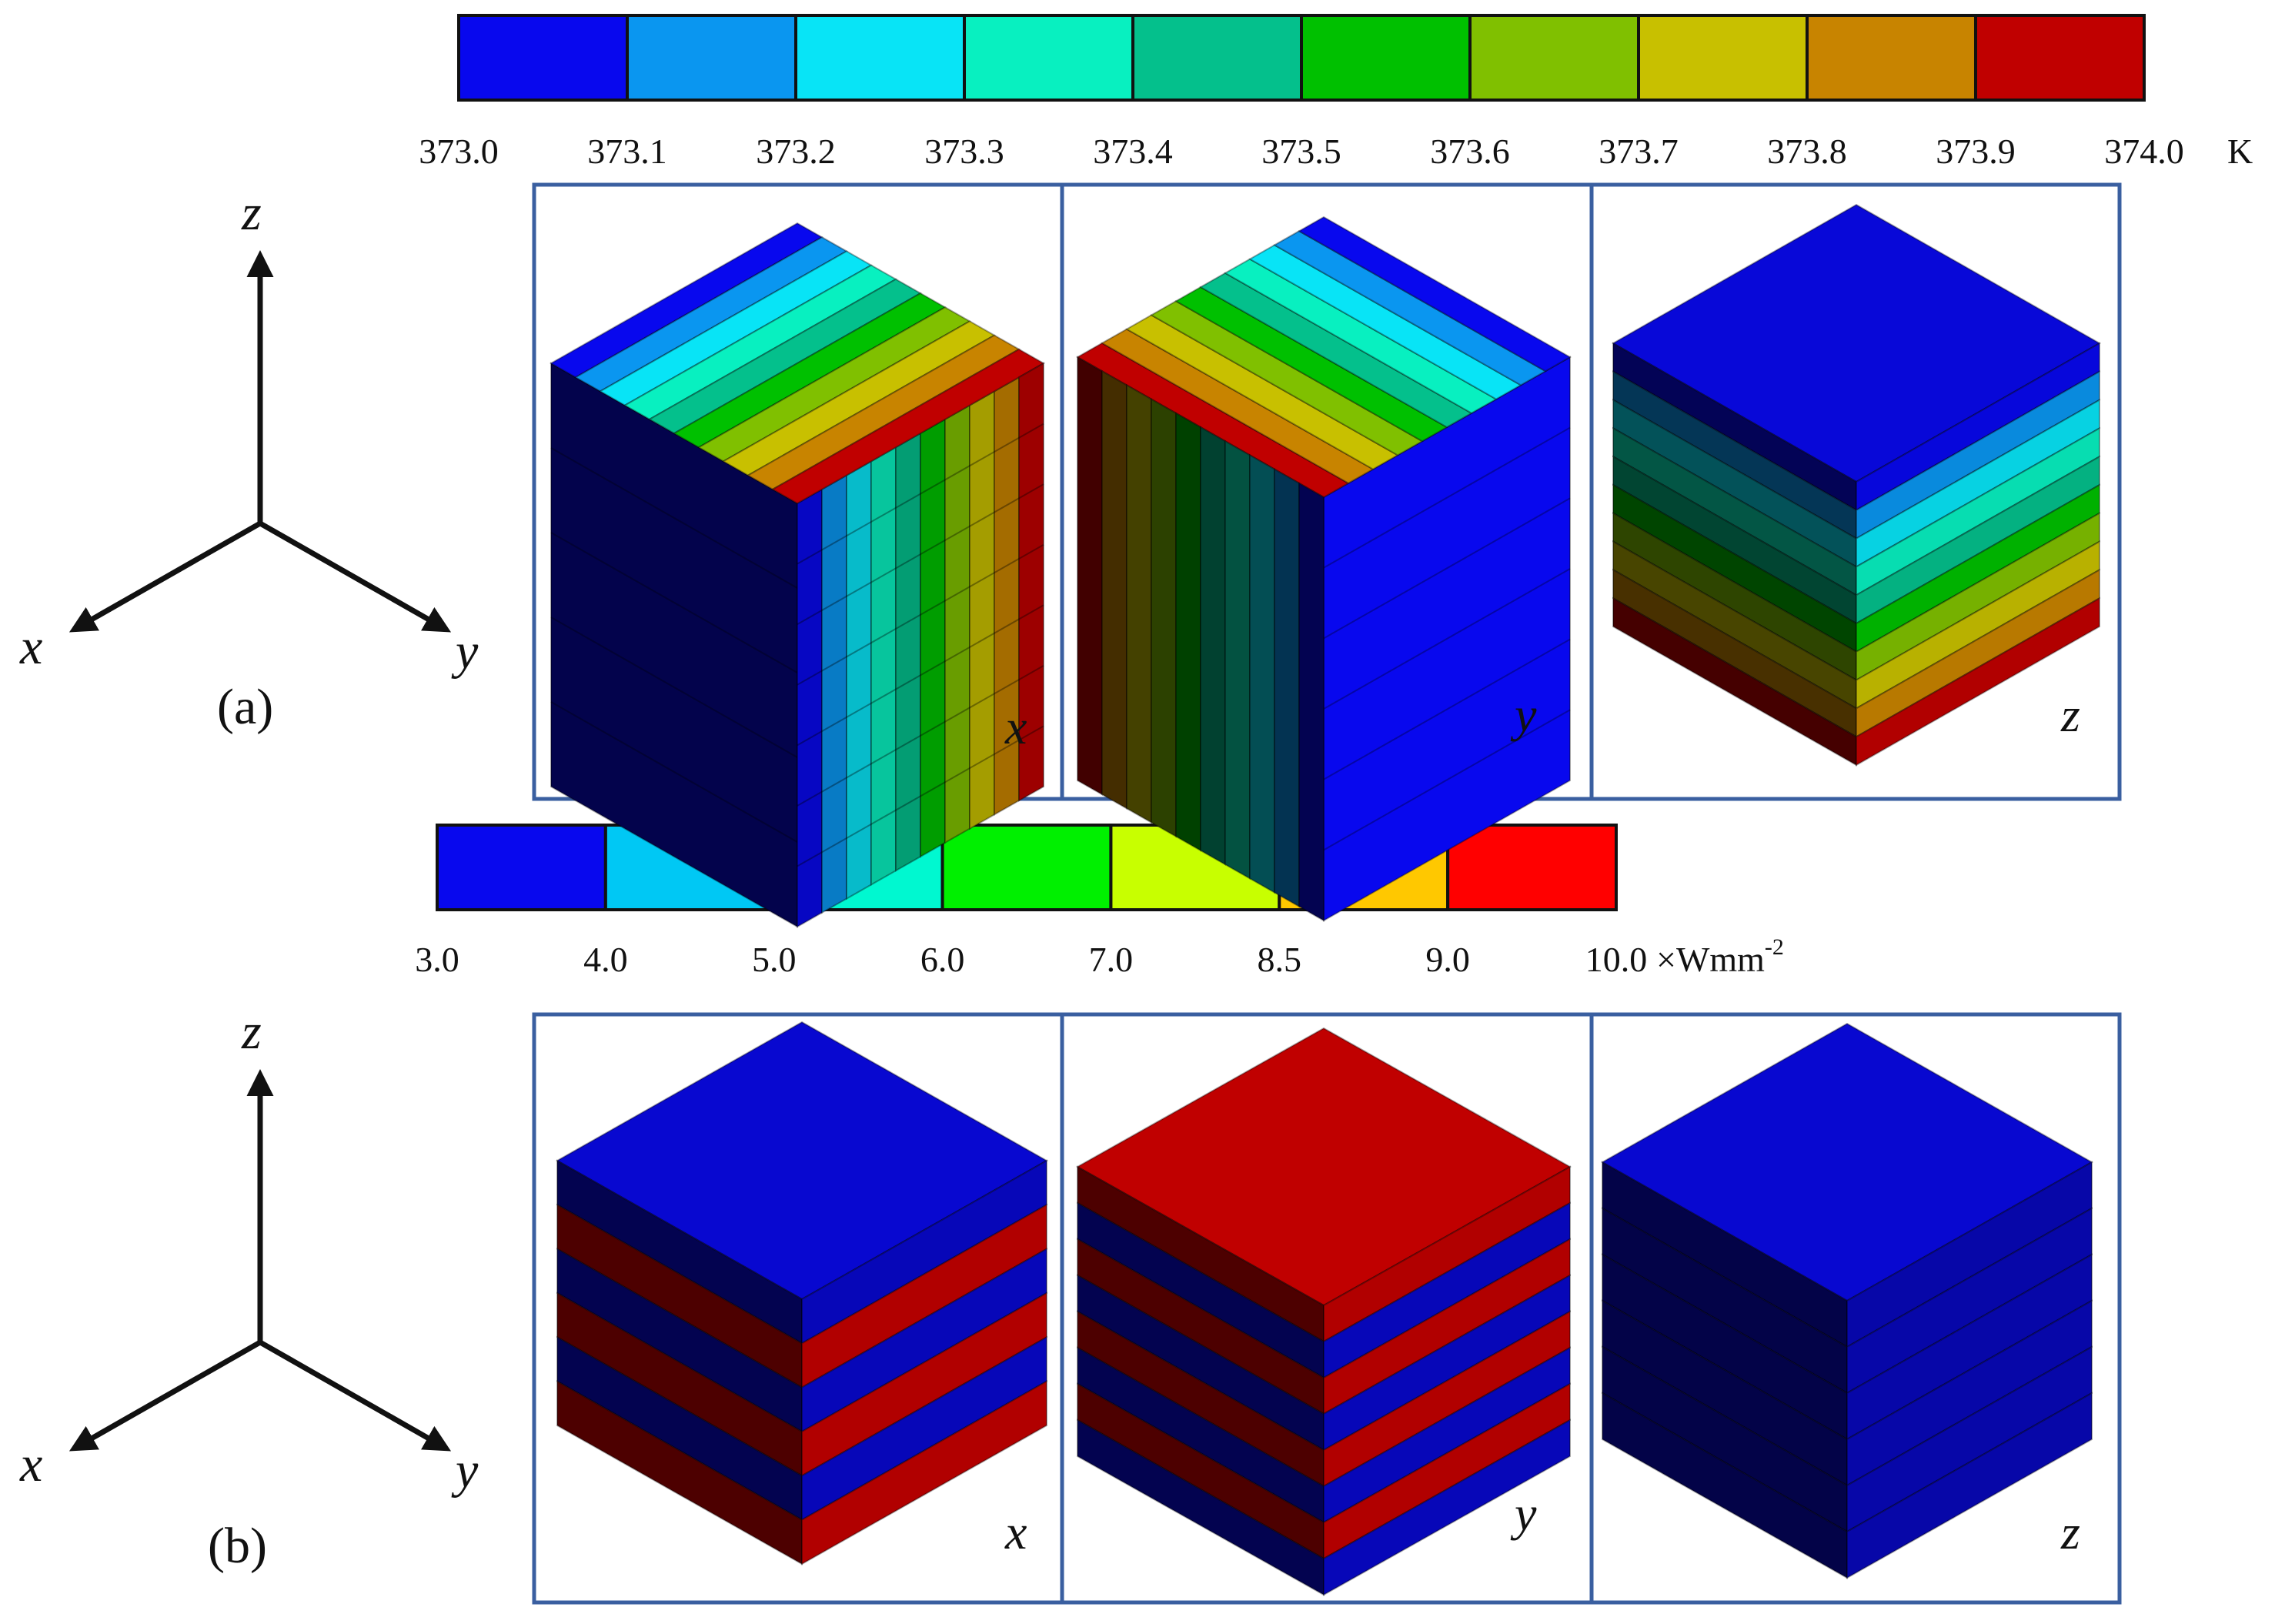 This screenshot has width=2275, height=1624. I want to click on colorbar-tick-label: 5.0, so click(774, 959).